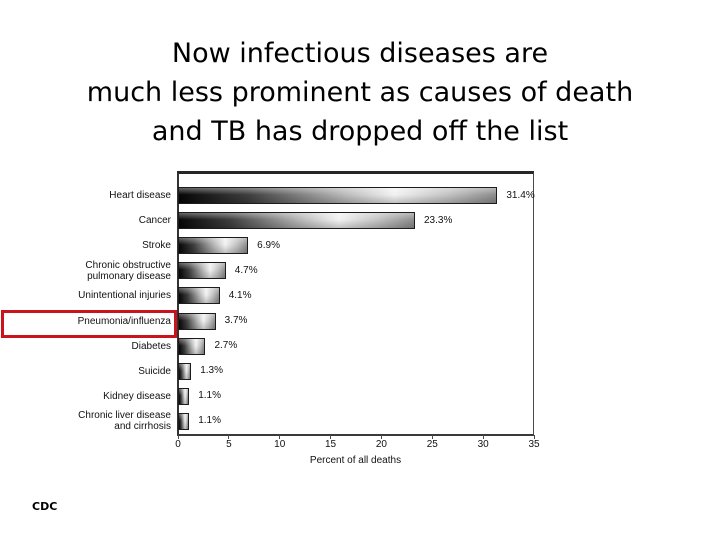 The height and width of the screenshot is (540, 720). What do you see at coordinates (213, 246) in the screenshot?
I see `bar-stroke` at bounding box center [213, 246].